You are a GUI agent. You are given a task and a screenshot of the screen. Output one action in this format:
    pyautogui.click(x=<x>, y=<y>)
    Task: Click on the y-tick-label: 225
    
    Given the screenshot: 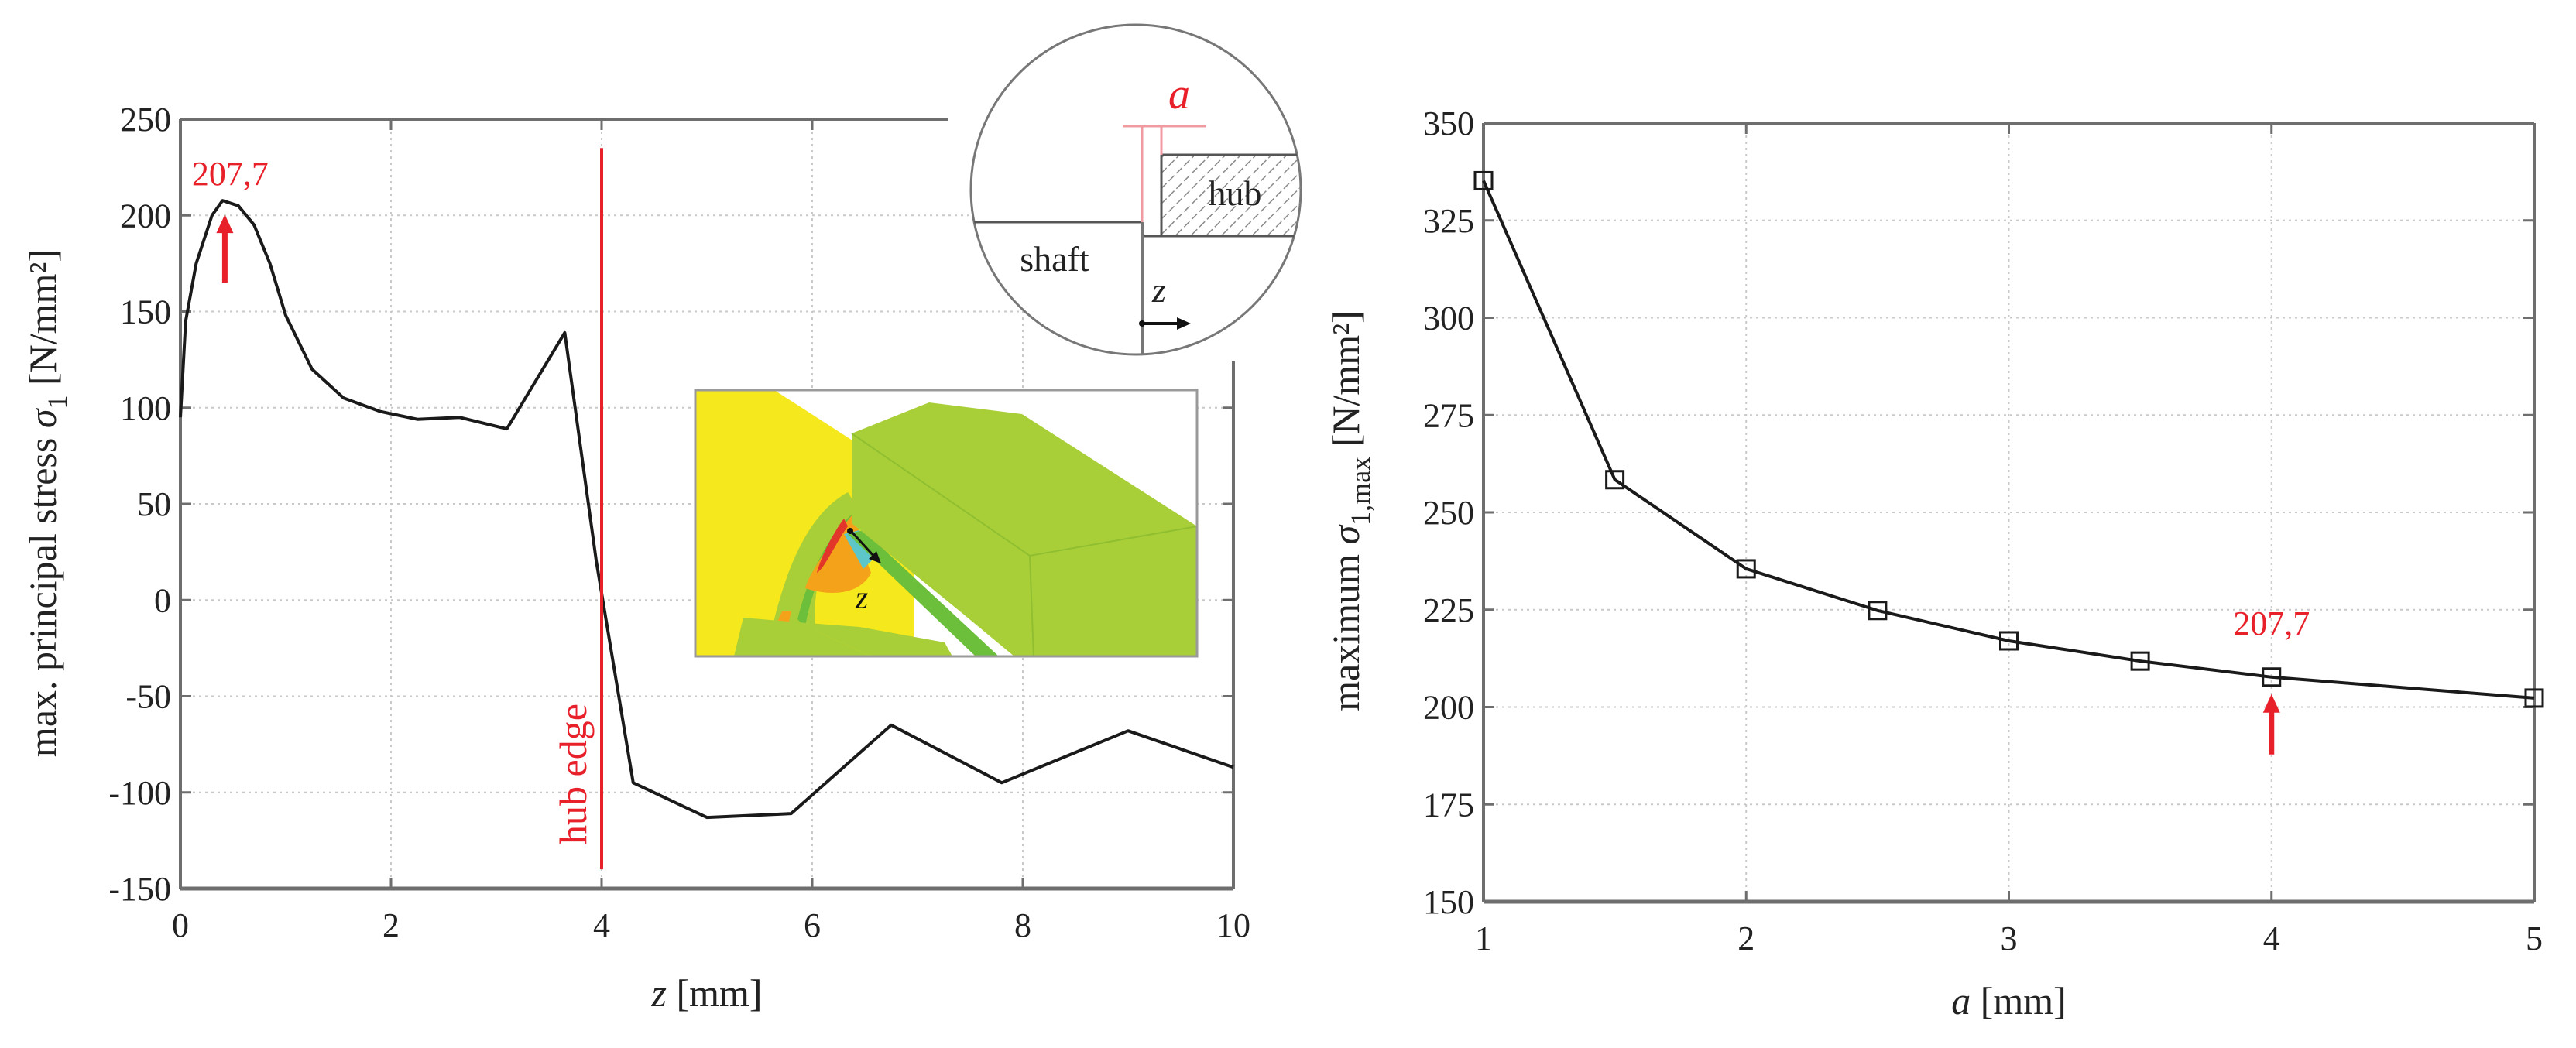 What is the action you would take?
    pyautogui.click(x=1448, y=610)
    